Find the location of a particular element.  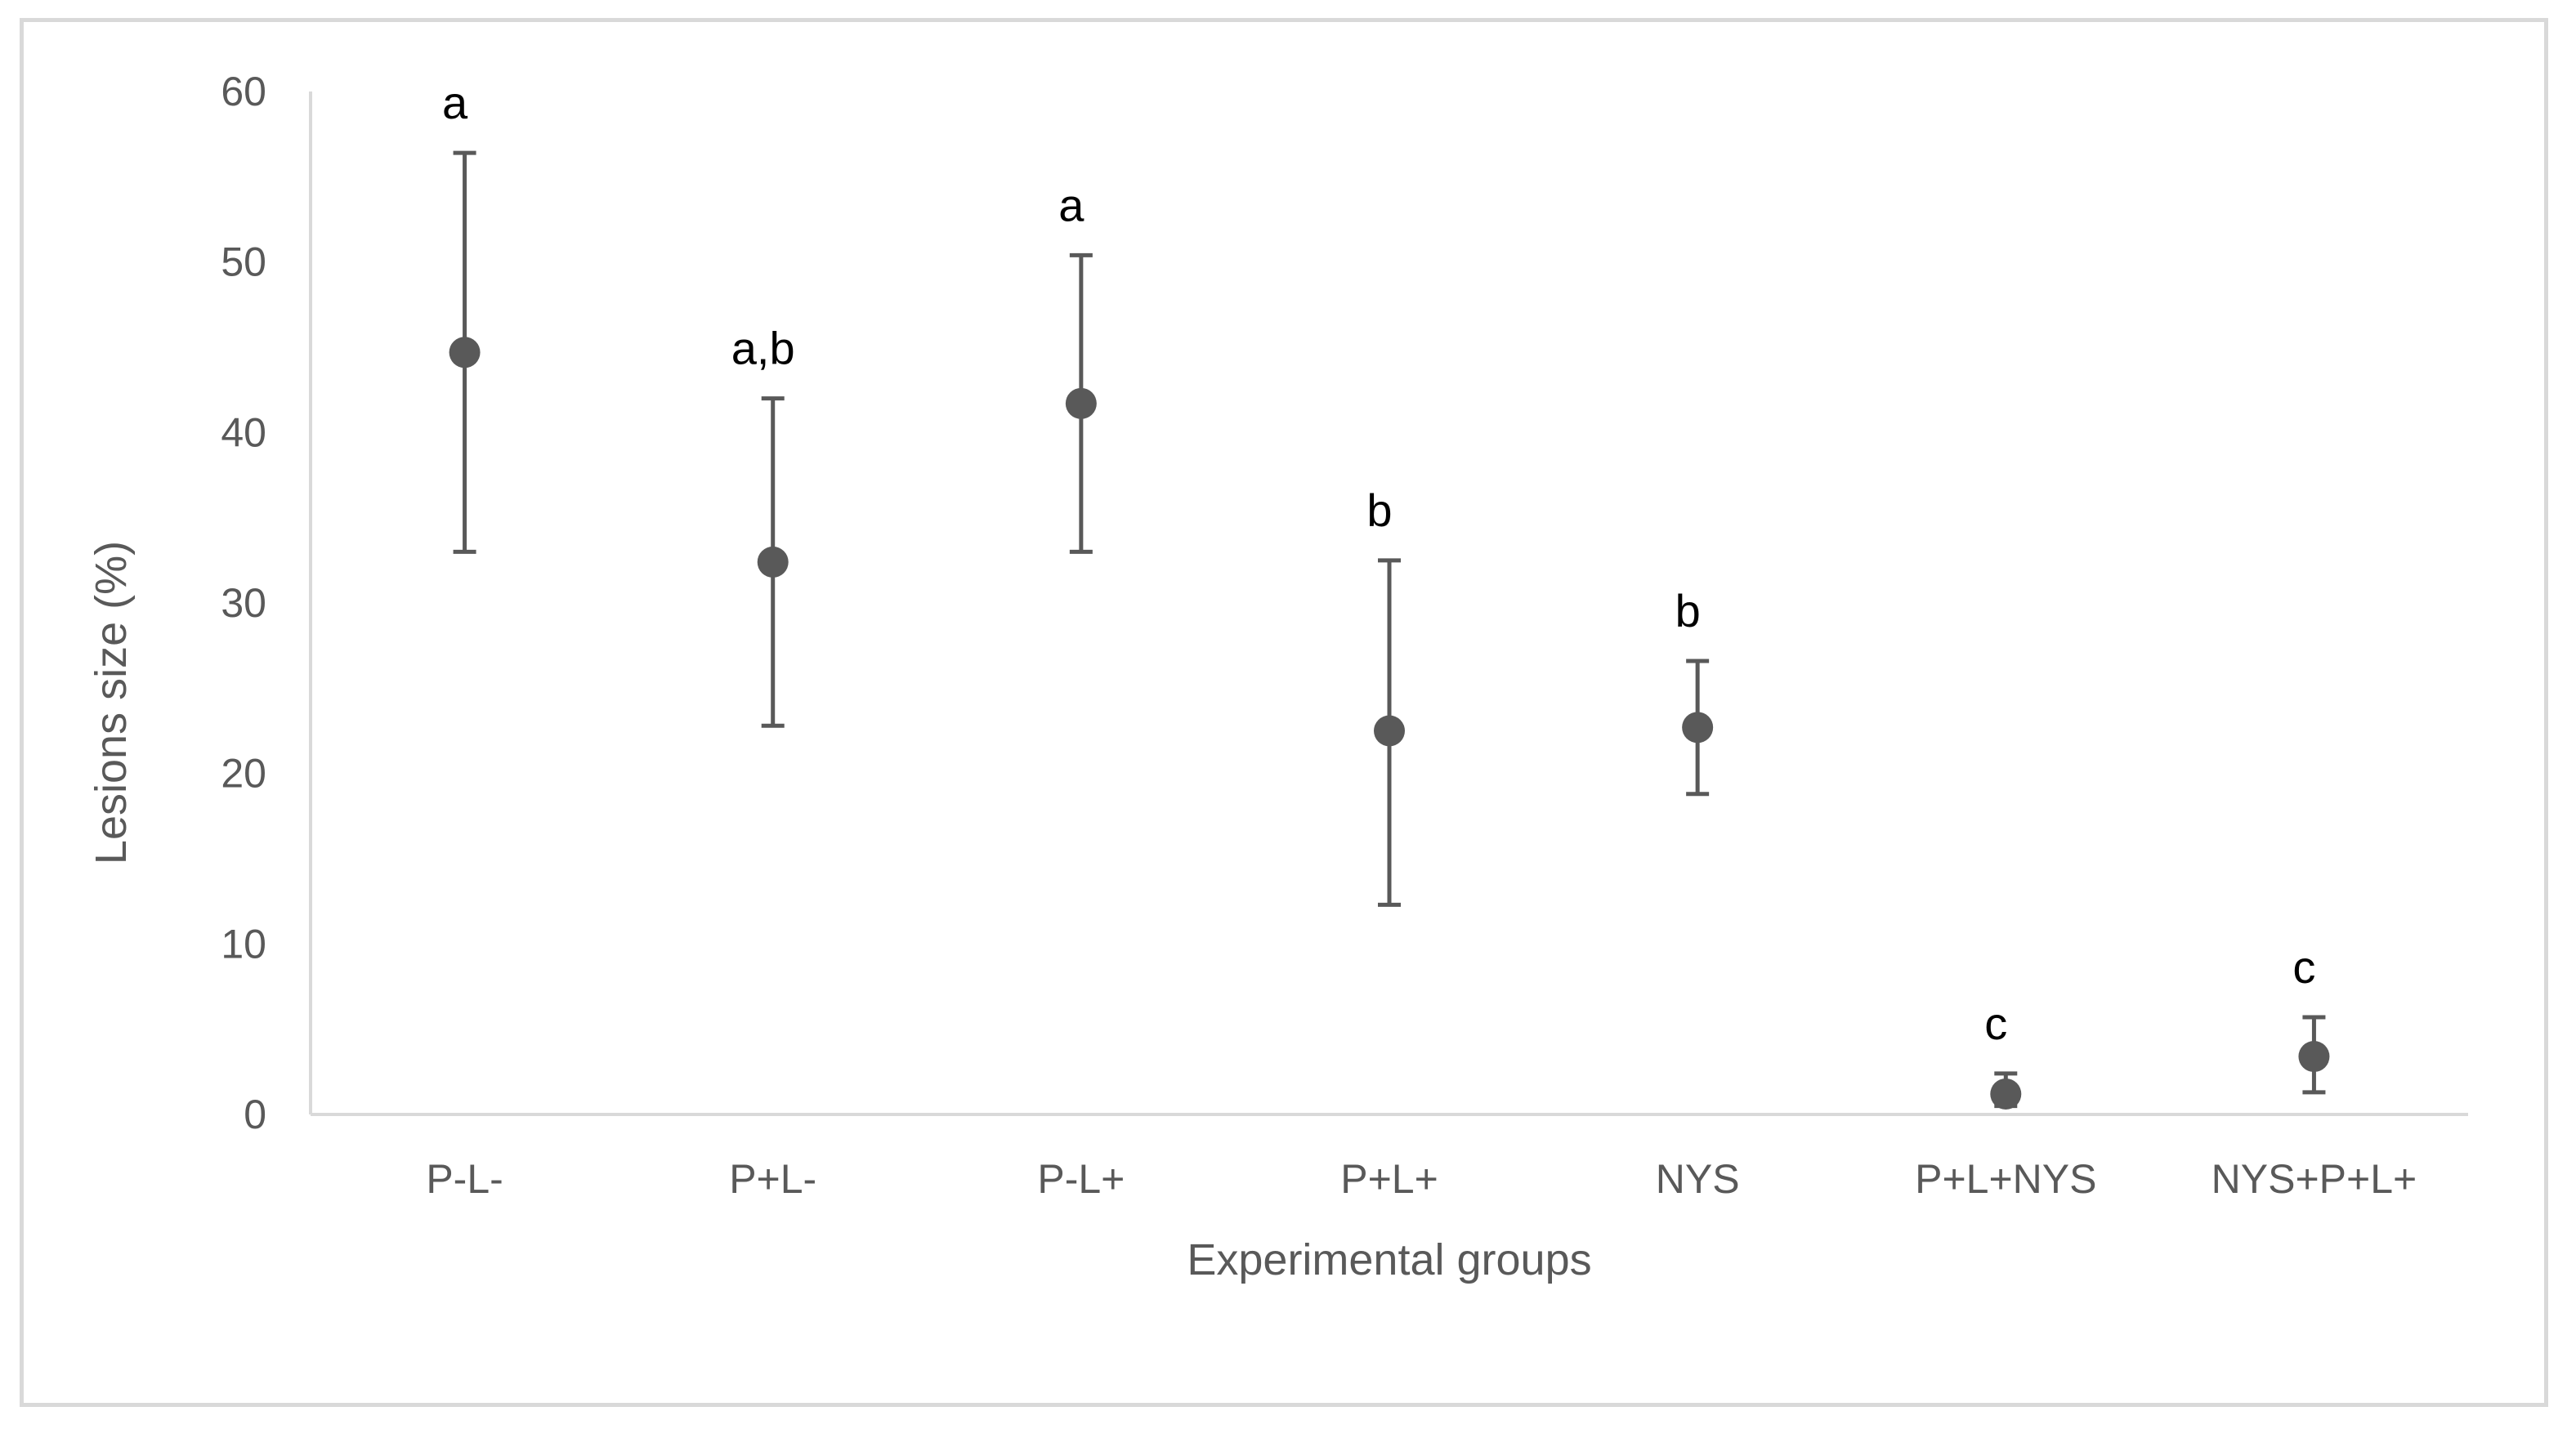

x-axis: P-L- P+L- P-L+ P+L+ NYS P+L+NYS NYS+P+L+ is located at coordinates (1389, 1157).